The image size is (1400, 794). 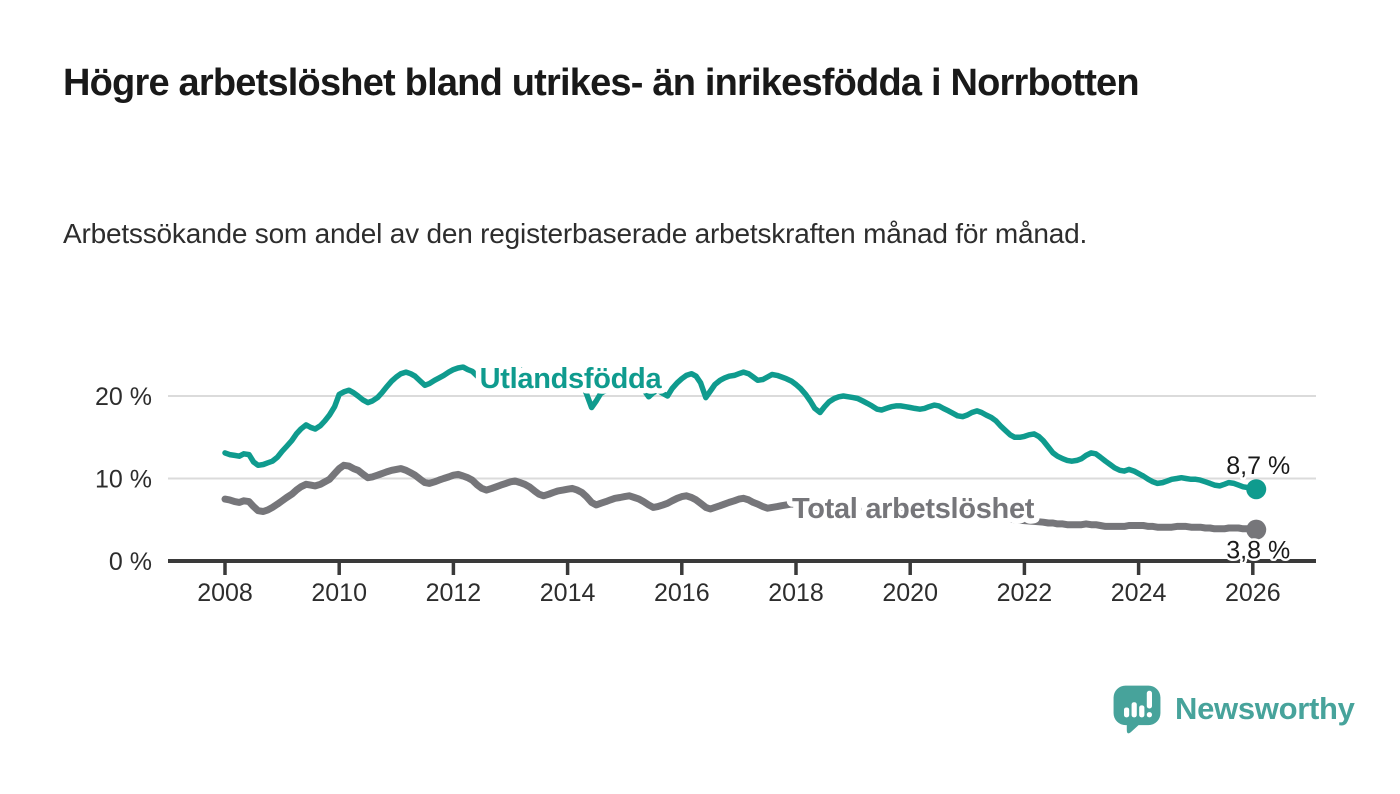 What do you see at coordinates (1126, 712) in the screenshot?
I see `bar-short` at bounding box center [1126, 712].